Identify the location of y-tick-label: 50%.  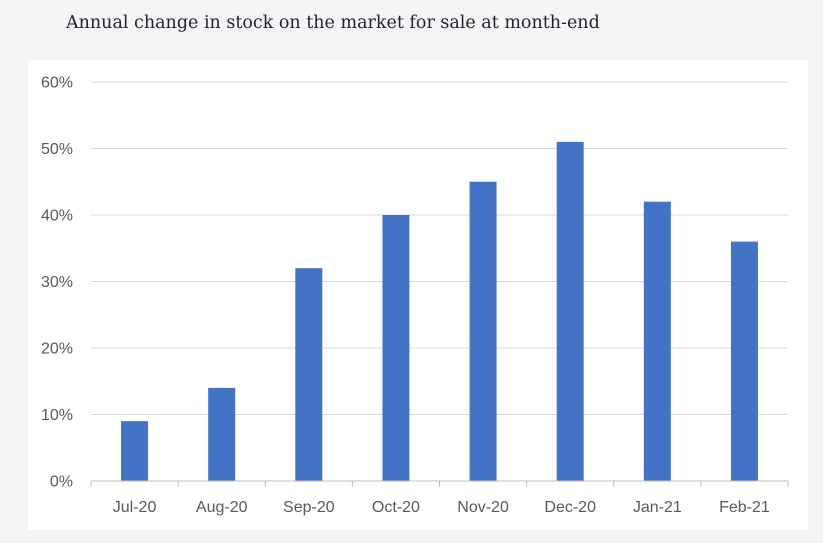
(57, 149).